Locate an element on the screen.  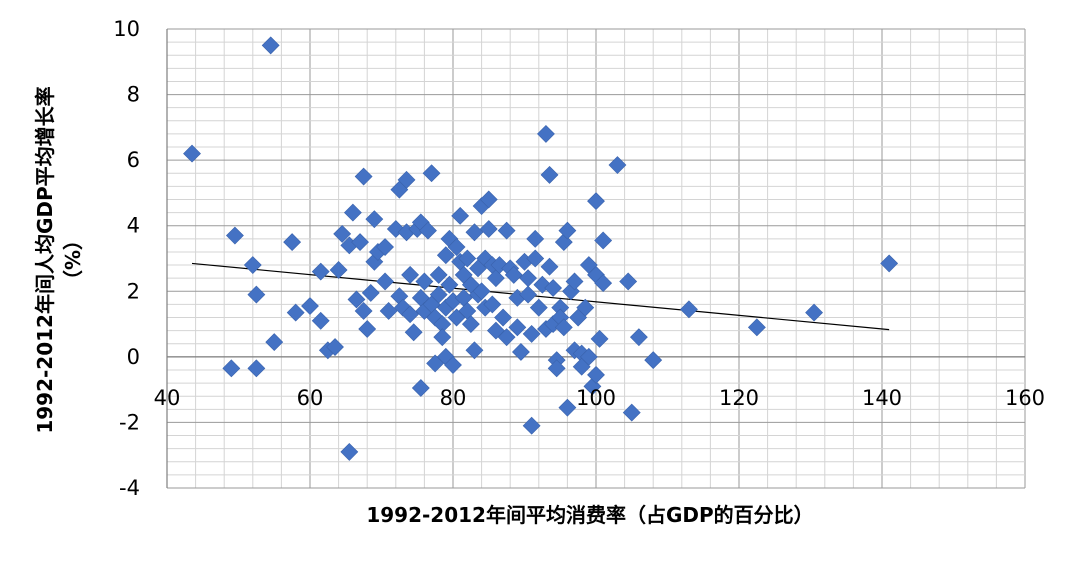
x-axis-title: 1992-2012年间平均消费率（占GDP的百分比） is located at coordinates (589, 515).